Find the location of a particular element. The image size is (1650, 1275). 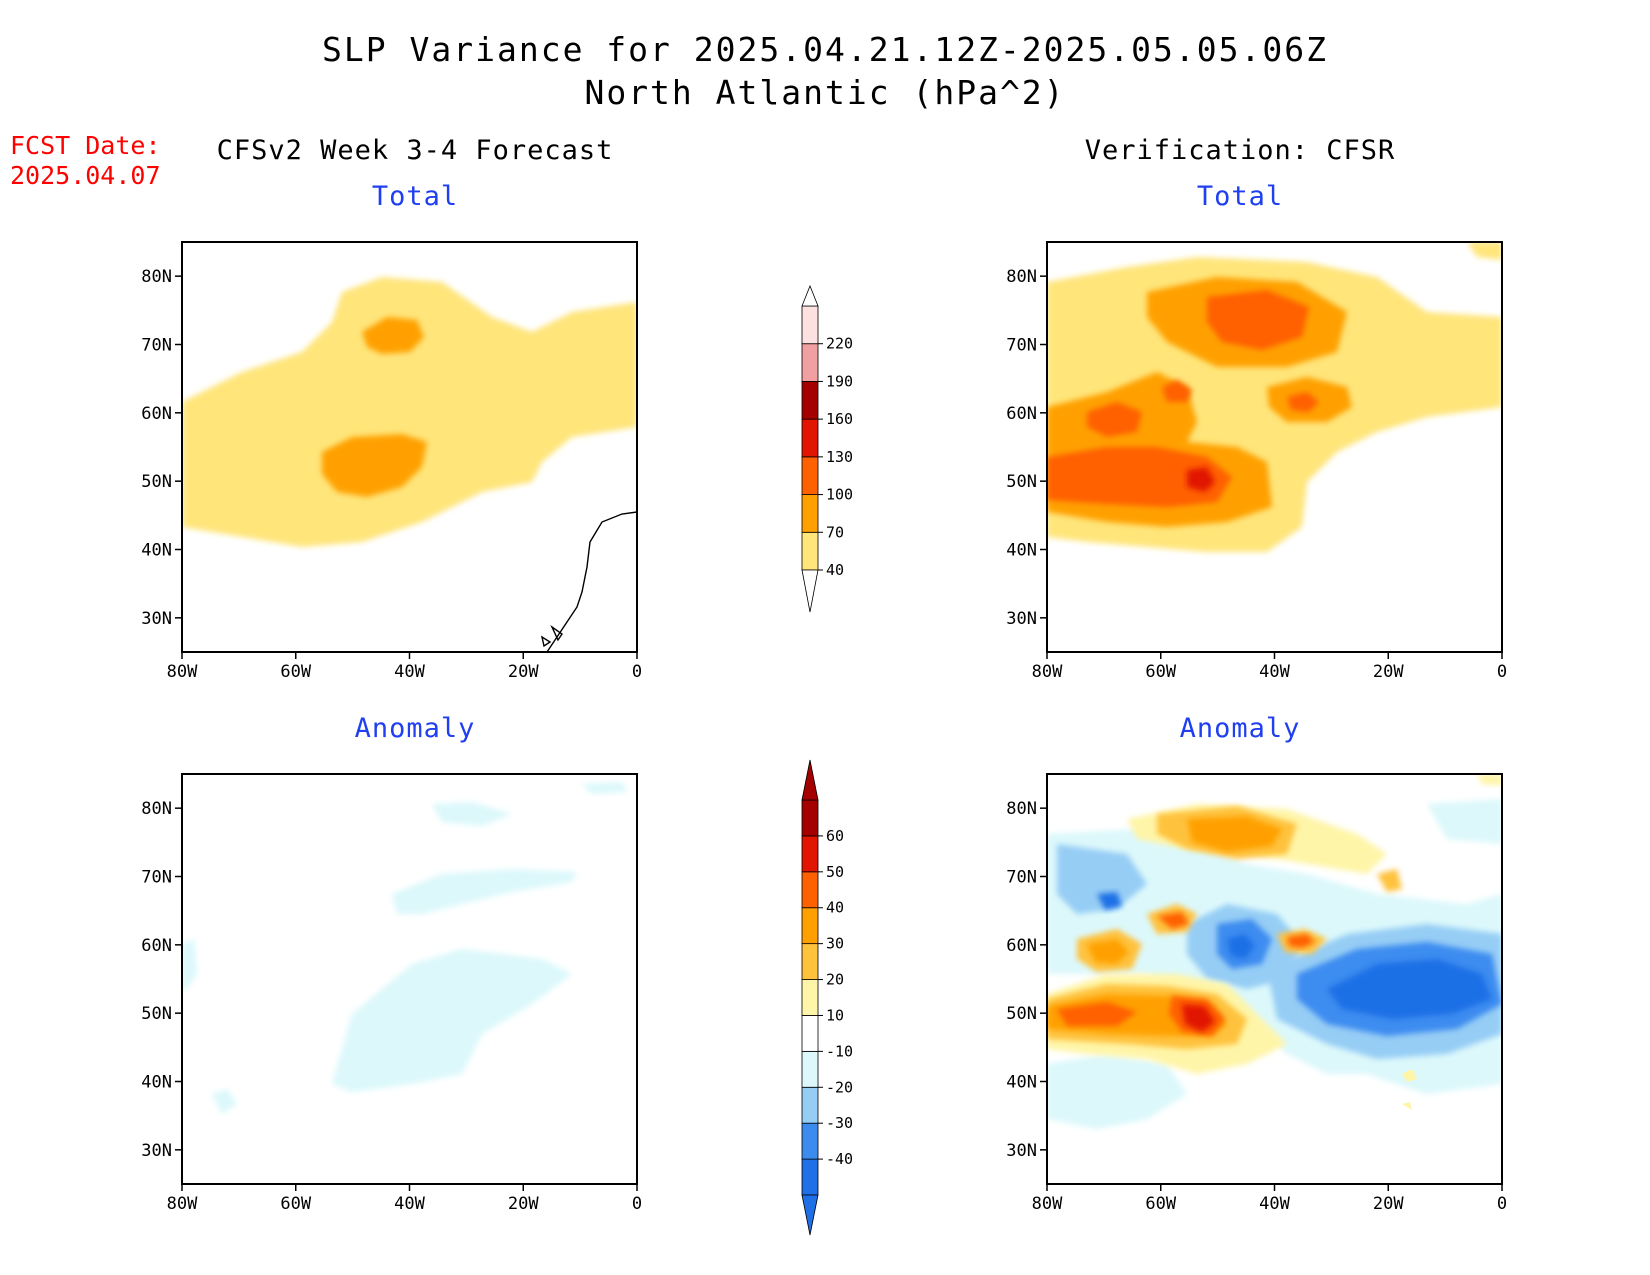

colorbar-tick-label: 30 is located at coordinates (835, 944).